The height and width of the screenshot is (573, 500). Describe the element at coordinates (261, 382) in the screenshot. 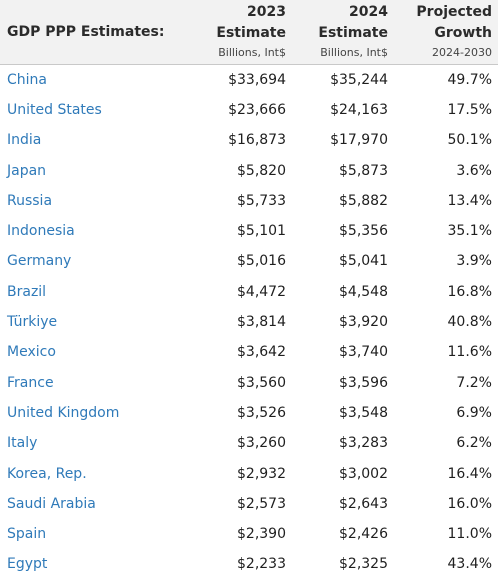

I see `estimate-2023-cell: $3,560` at that location.